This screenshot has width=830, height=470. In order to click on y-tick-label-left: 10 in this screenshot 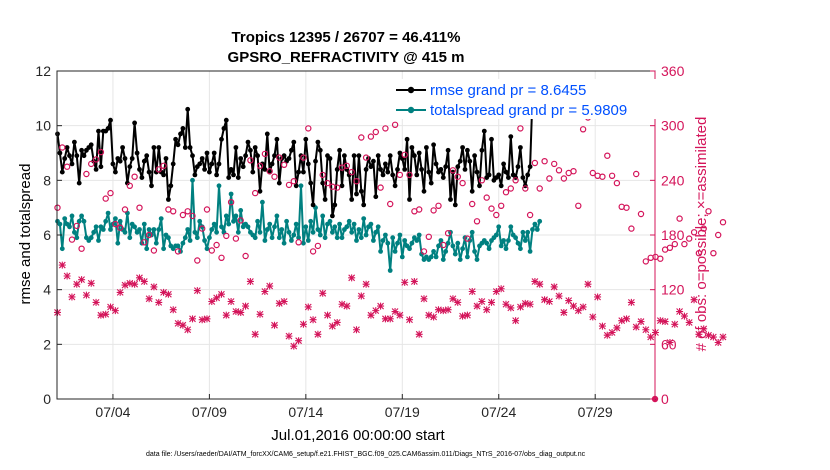, I will do `click(43, 126)`.